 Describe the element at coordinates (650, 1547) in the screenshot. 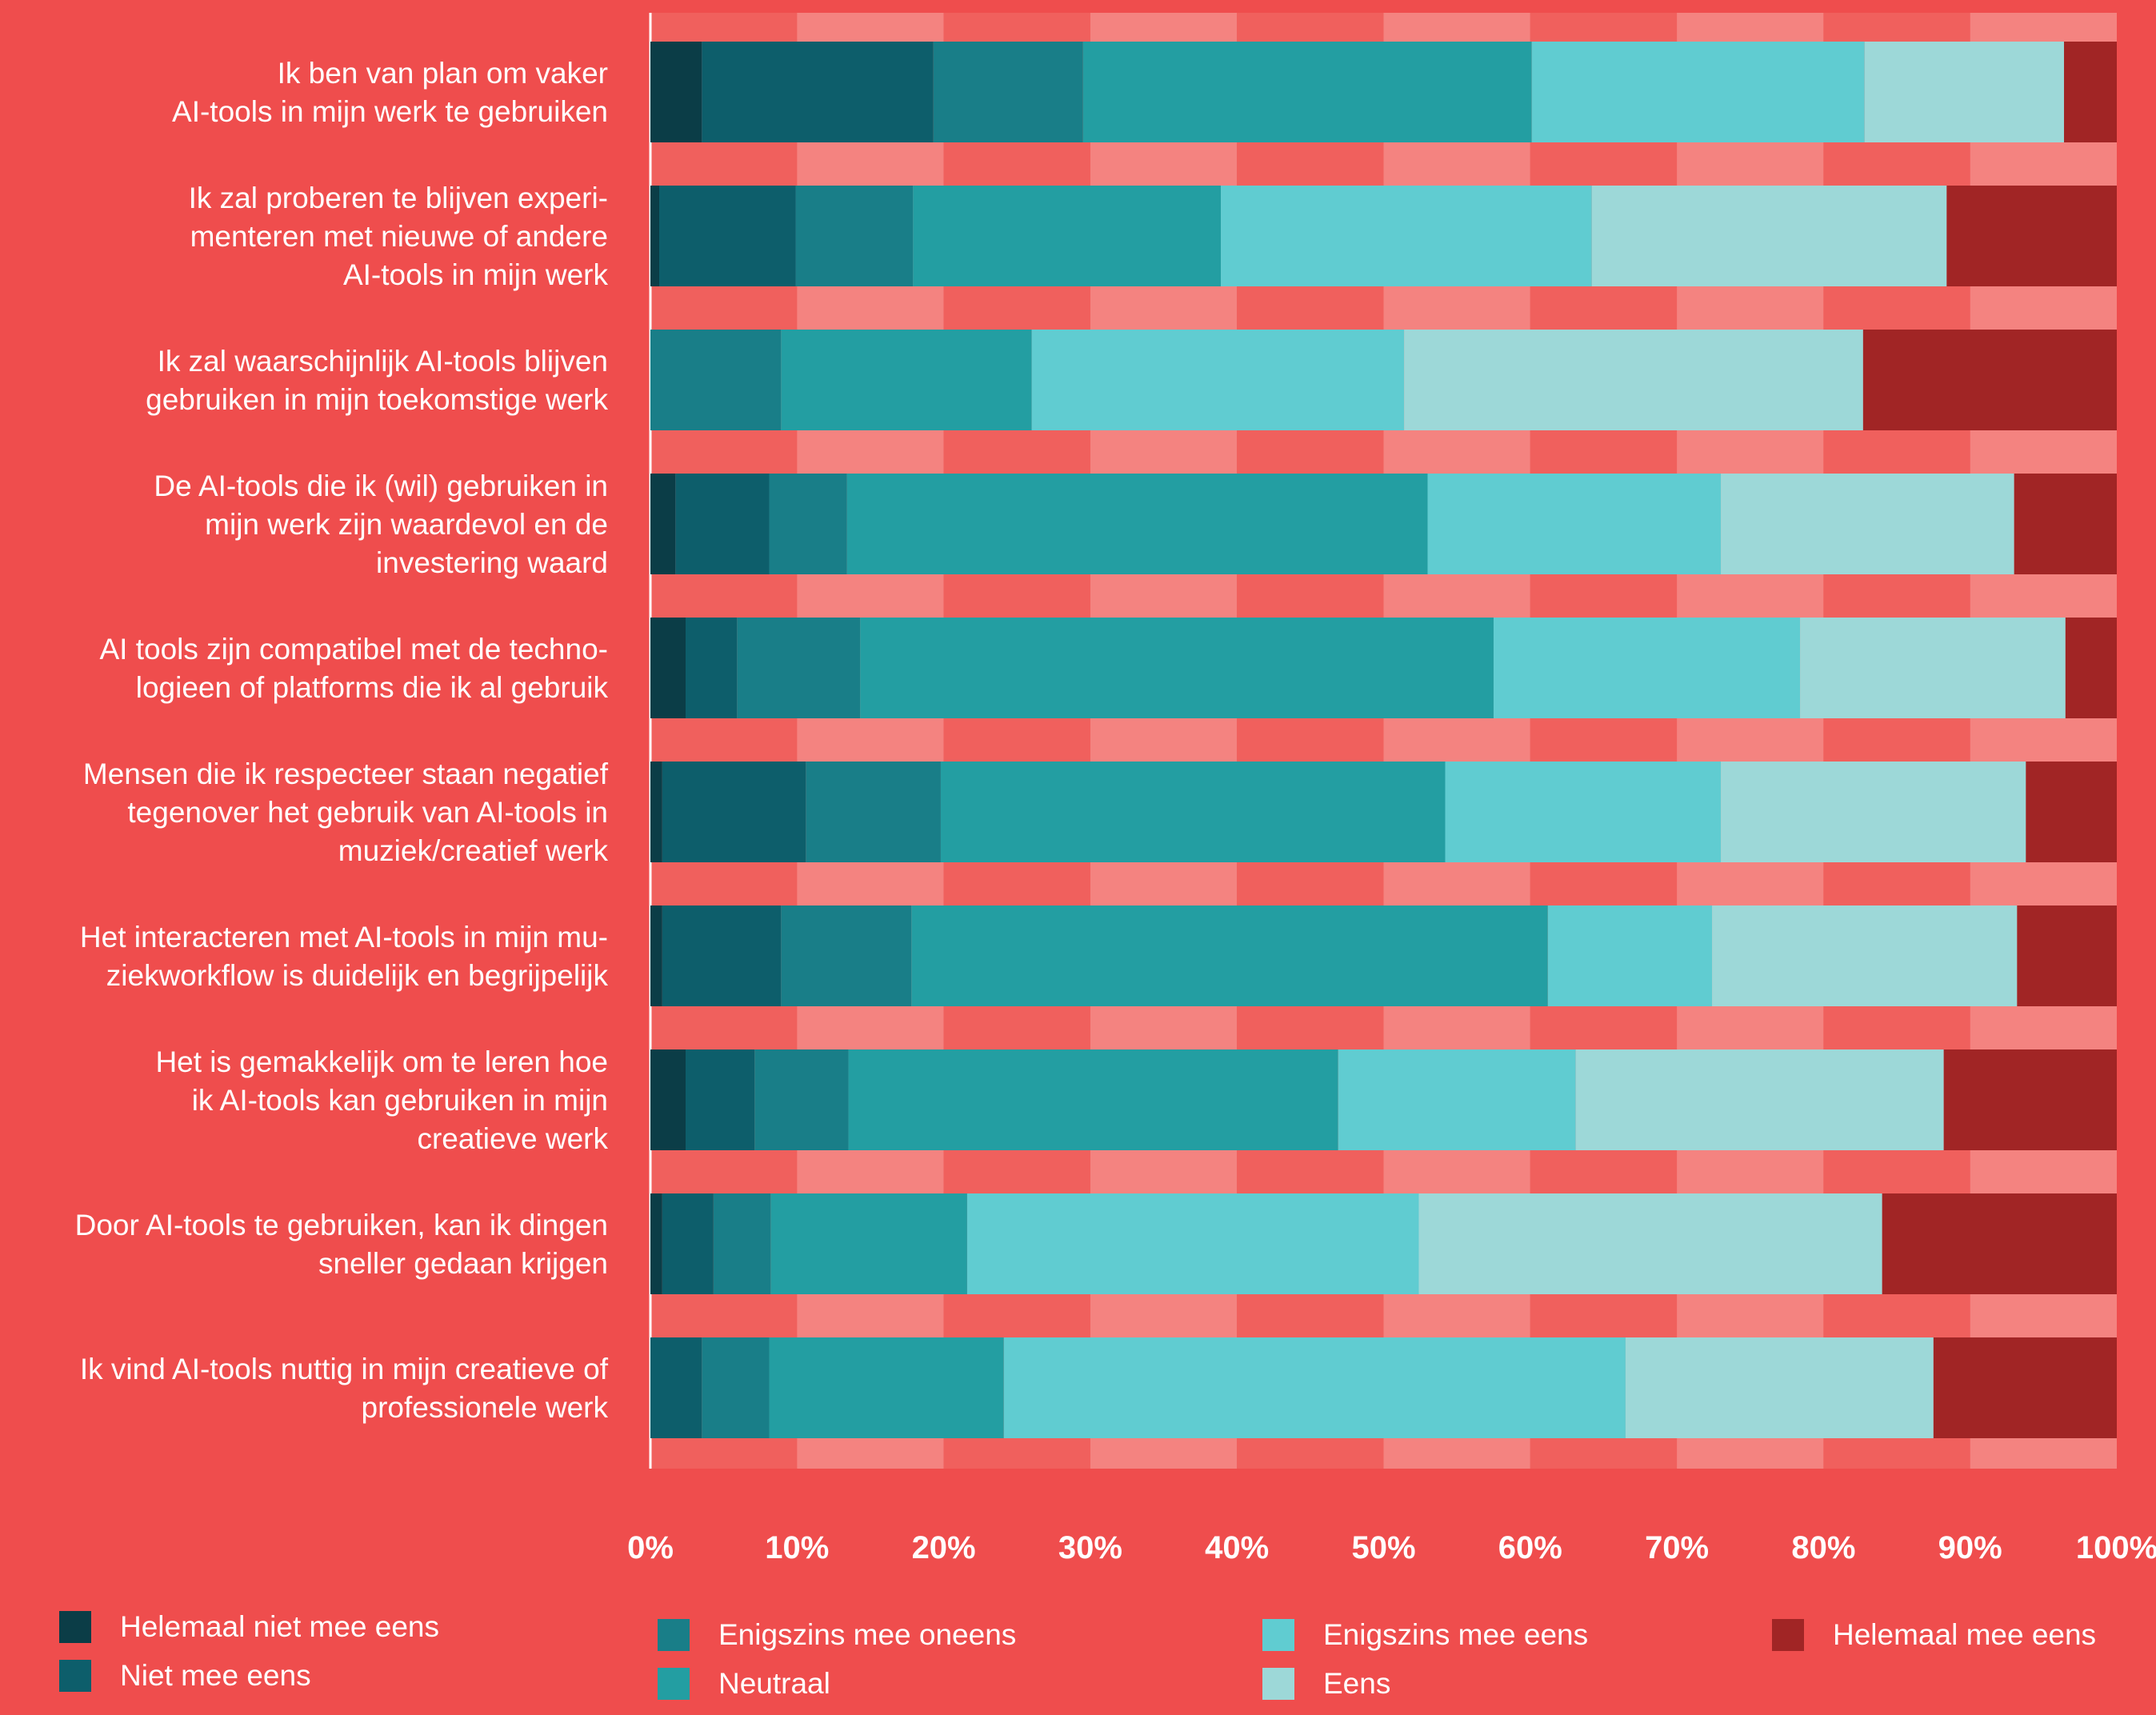

I see `x-tick-label: 0%` at that location.